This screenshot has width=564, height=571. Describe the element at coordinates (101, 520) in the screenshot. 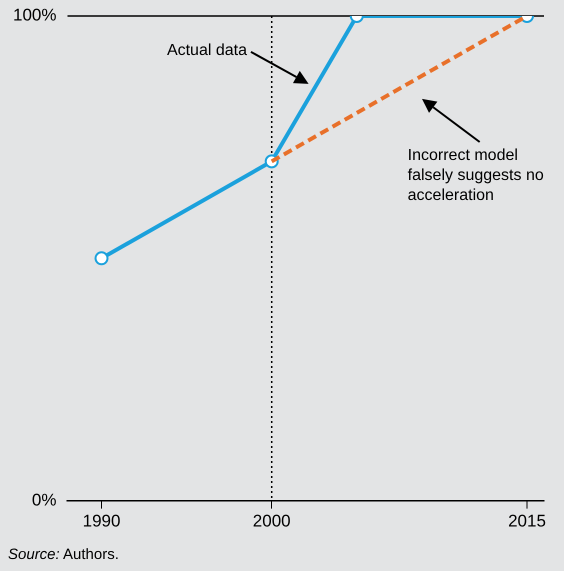

I see `x-tick-label: 1990` at that location.